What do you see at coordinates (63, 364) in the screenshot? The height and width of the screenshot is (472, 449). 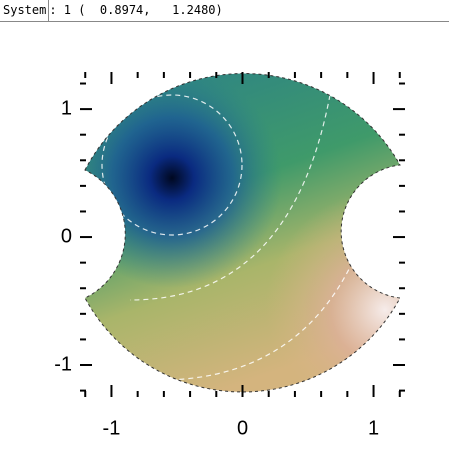 I see `y-tick-label: -1` at bounding box center [63, 364].